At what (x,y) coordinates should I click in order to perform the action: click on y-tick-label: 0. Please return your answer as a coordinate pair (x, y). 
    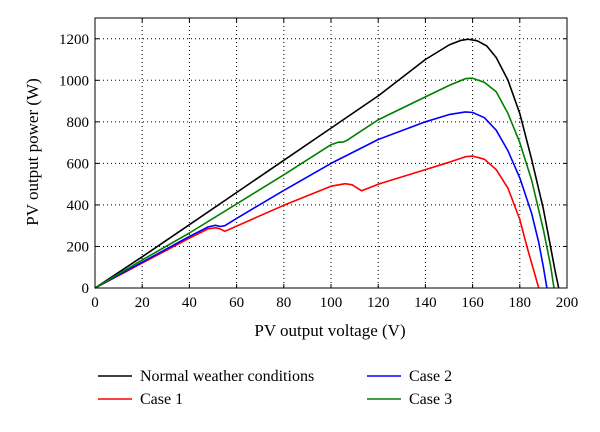
    Looking at the image, I should click on (86, 289).